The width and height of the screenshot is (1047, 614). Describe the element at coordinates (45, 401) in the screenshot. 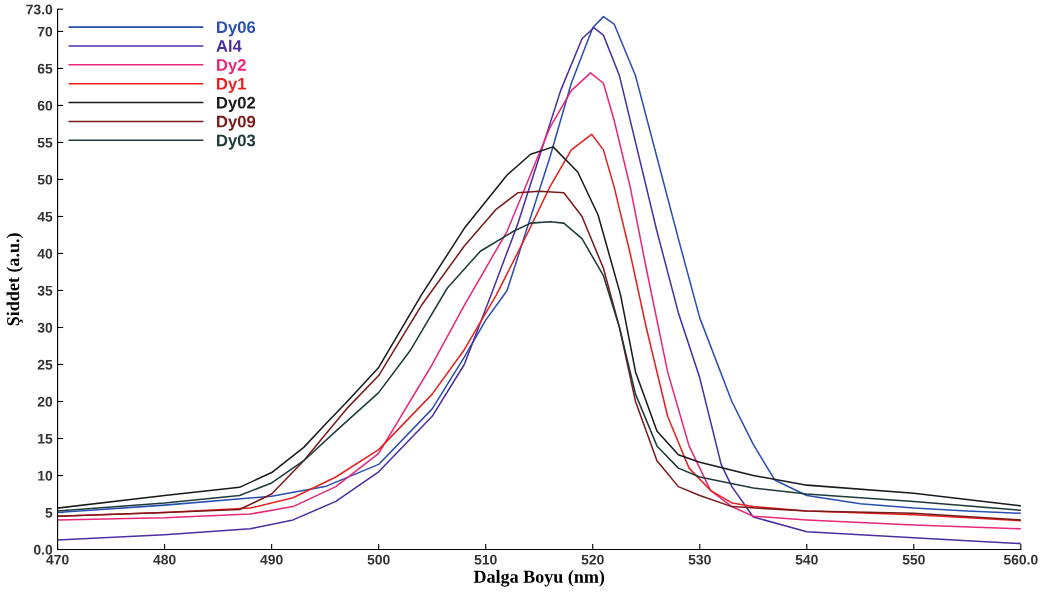

I see `y-tick-label: 20` at that location.